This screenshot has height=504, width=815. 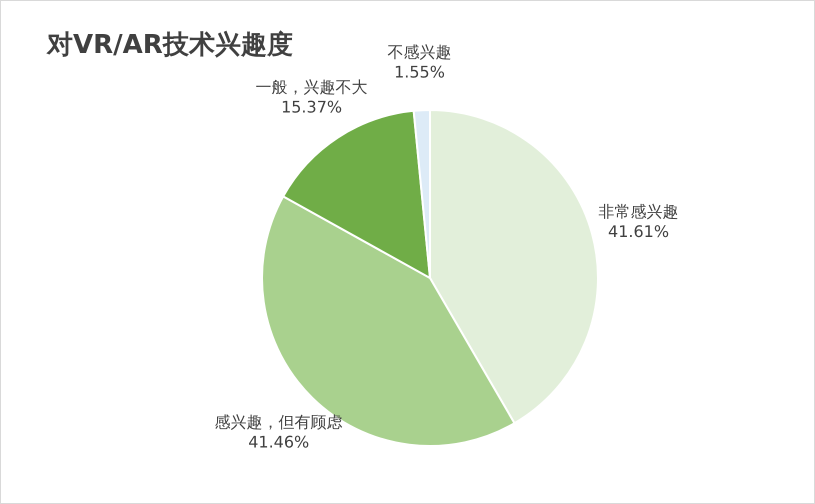 What do you see at coordinates (279, 442) in the screenshot?
I see `data-label: 41.46%` at bounding box center [279, 442].